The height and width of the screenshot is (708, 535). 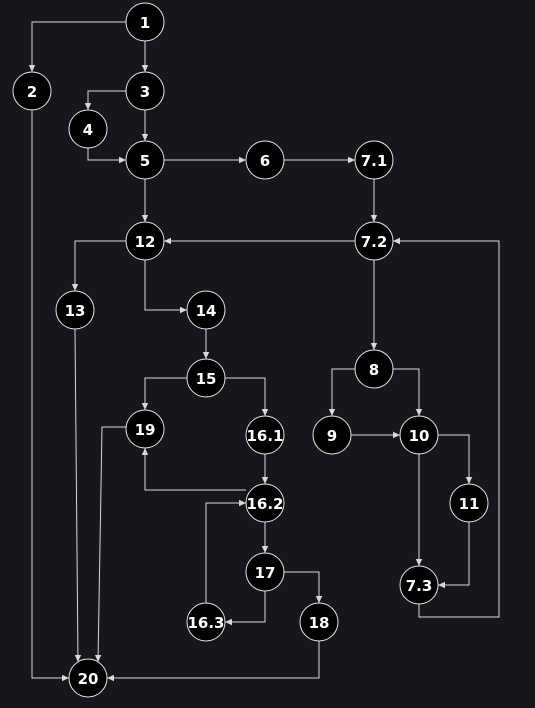 I want to click on node-label: 11, so click(x=469, y=504).